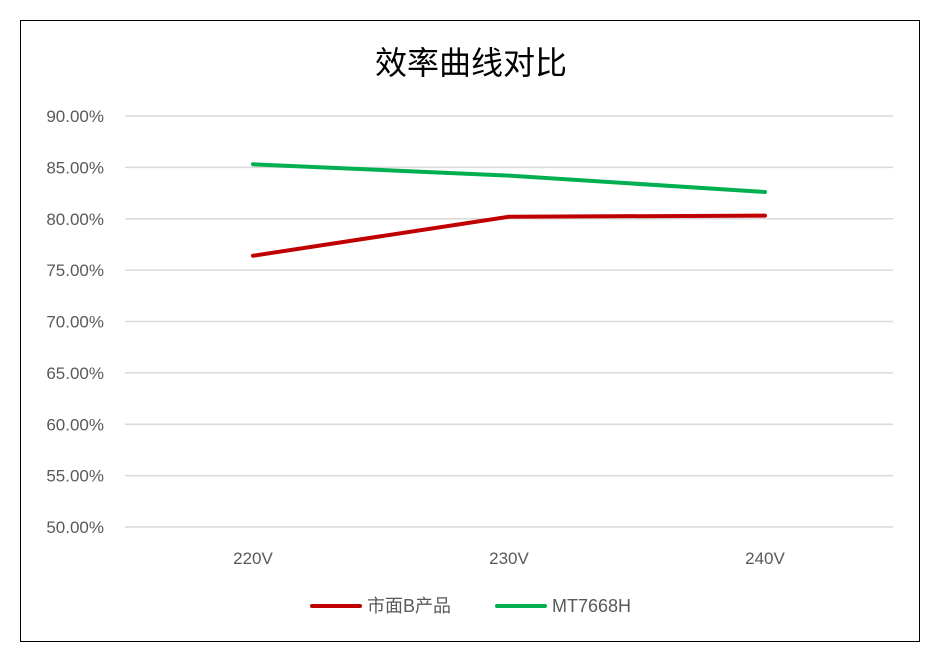 Image resolution: width=942 pixels, height=664 pixels. What do you see at coordinates (75, 527) in the screenshot?
I see `y-tick-label: 50.00%` at bounding box center [75, 527].